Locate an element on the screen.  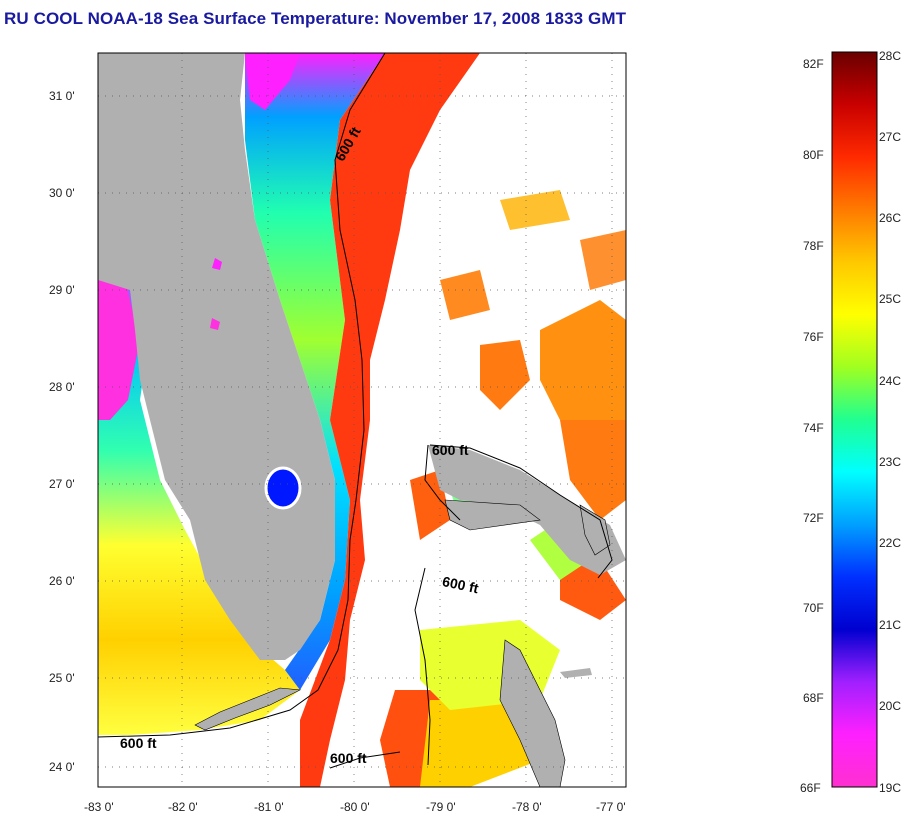
colorbar-bar is located at coordinates (854, 419).